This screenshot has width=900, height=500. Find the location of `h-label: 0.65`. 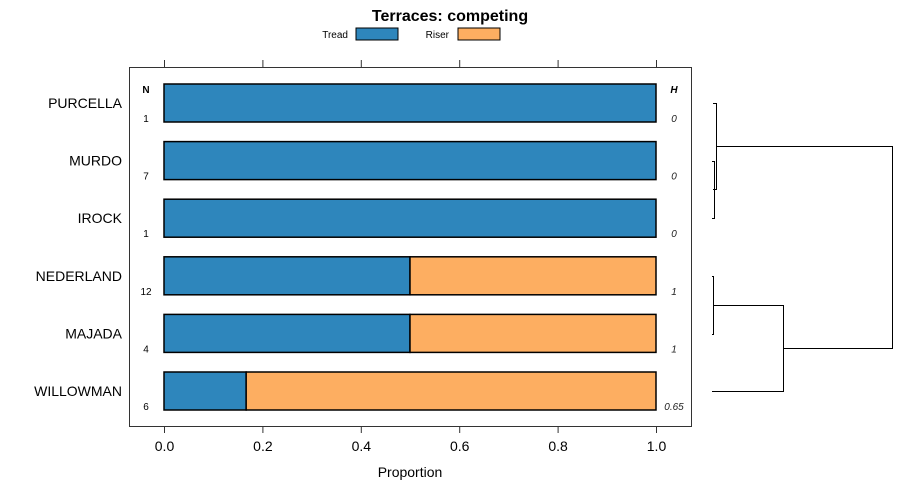

h-label: 0.65 is located at coordinates (674, 407).